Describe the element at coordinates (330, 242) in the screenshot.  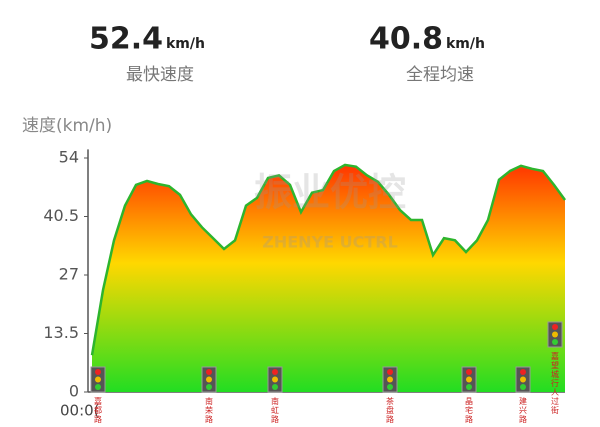
I see `watermark-subtitle: ZHENYE UCTRL` at that location.